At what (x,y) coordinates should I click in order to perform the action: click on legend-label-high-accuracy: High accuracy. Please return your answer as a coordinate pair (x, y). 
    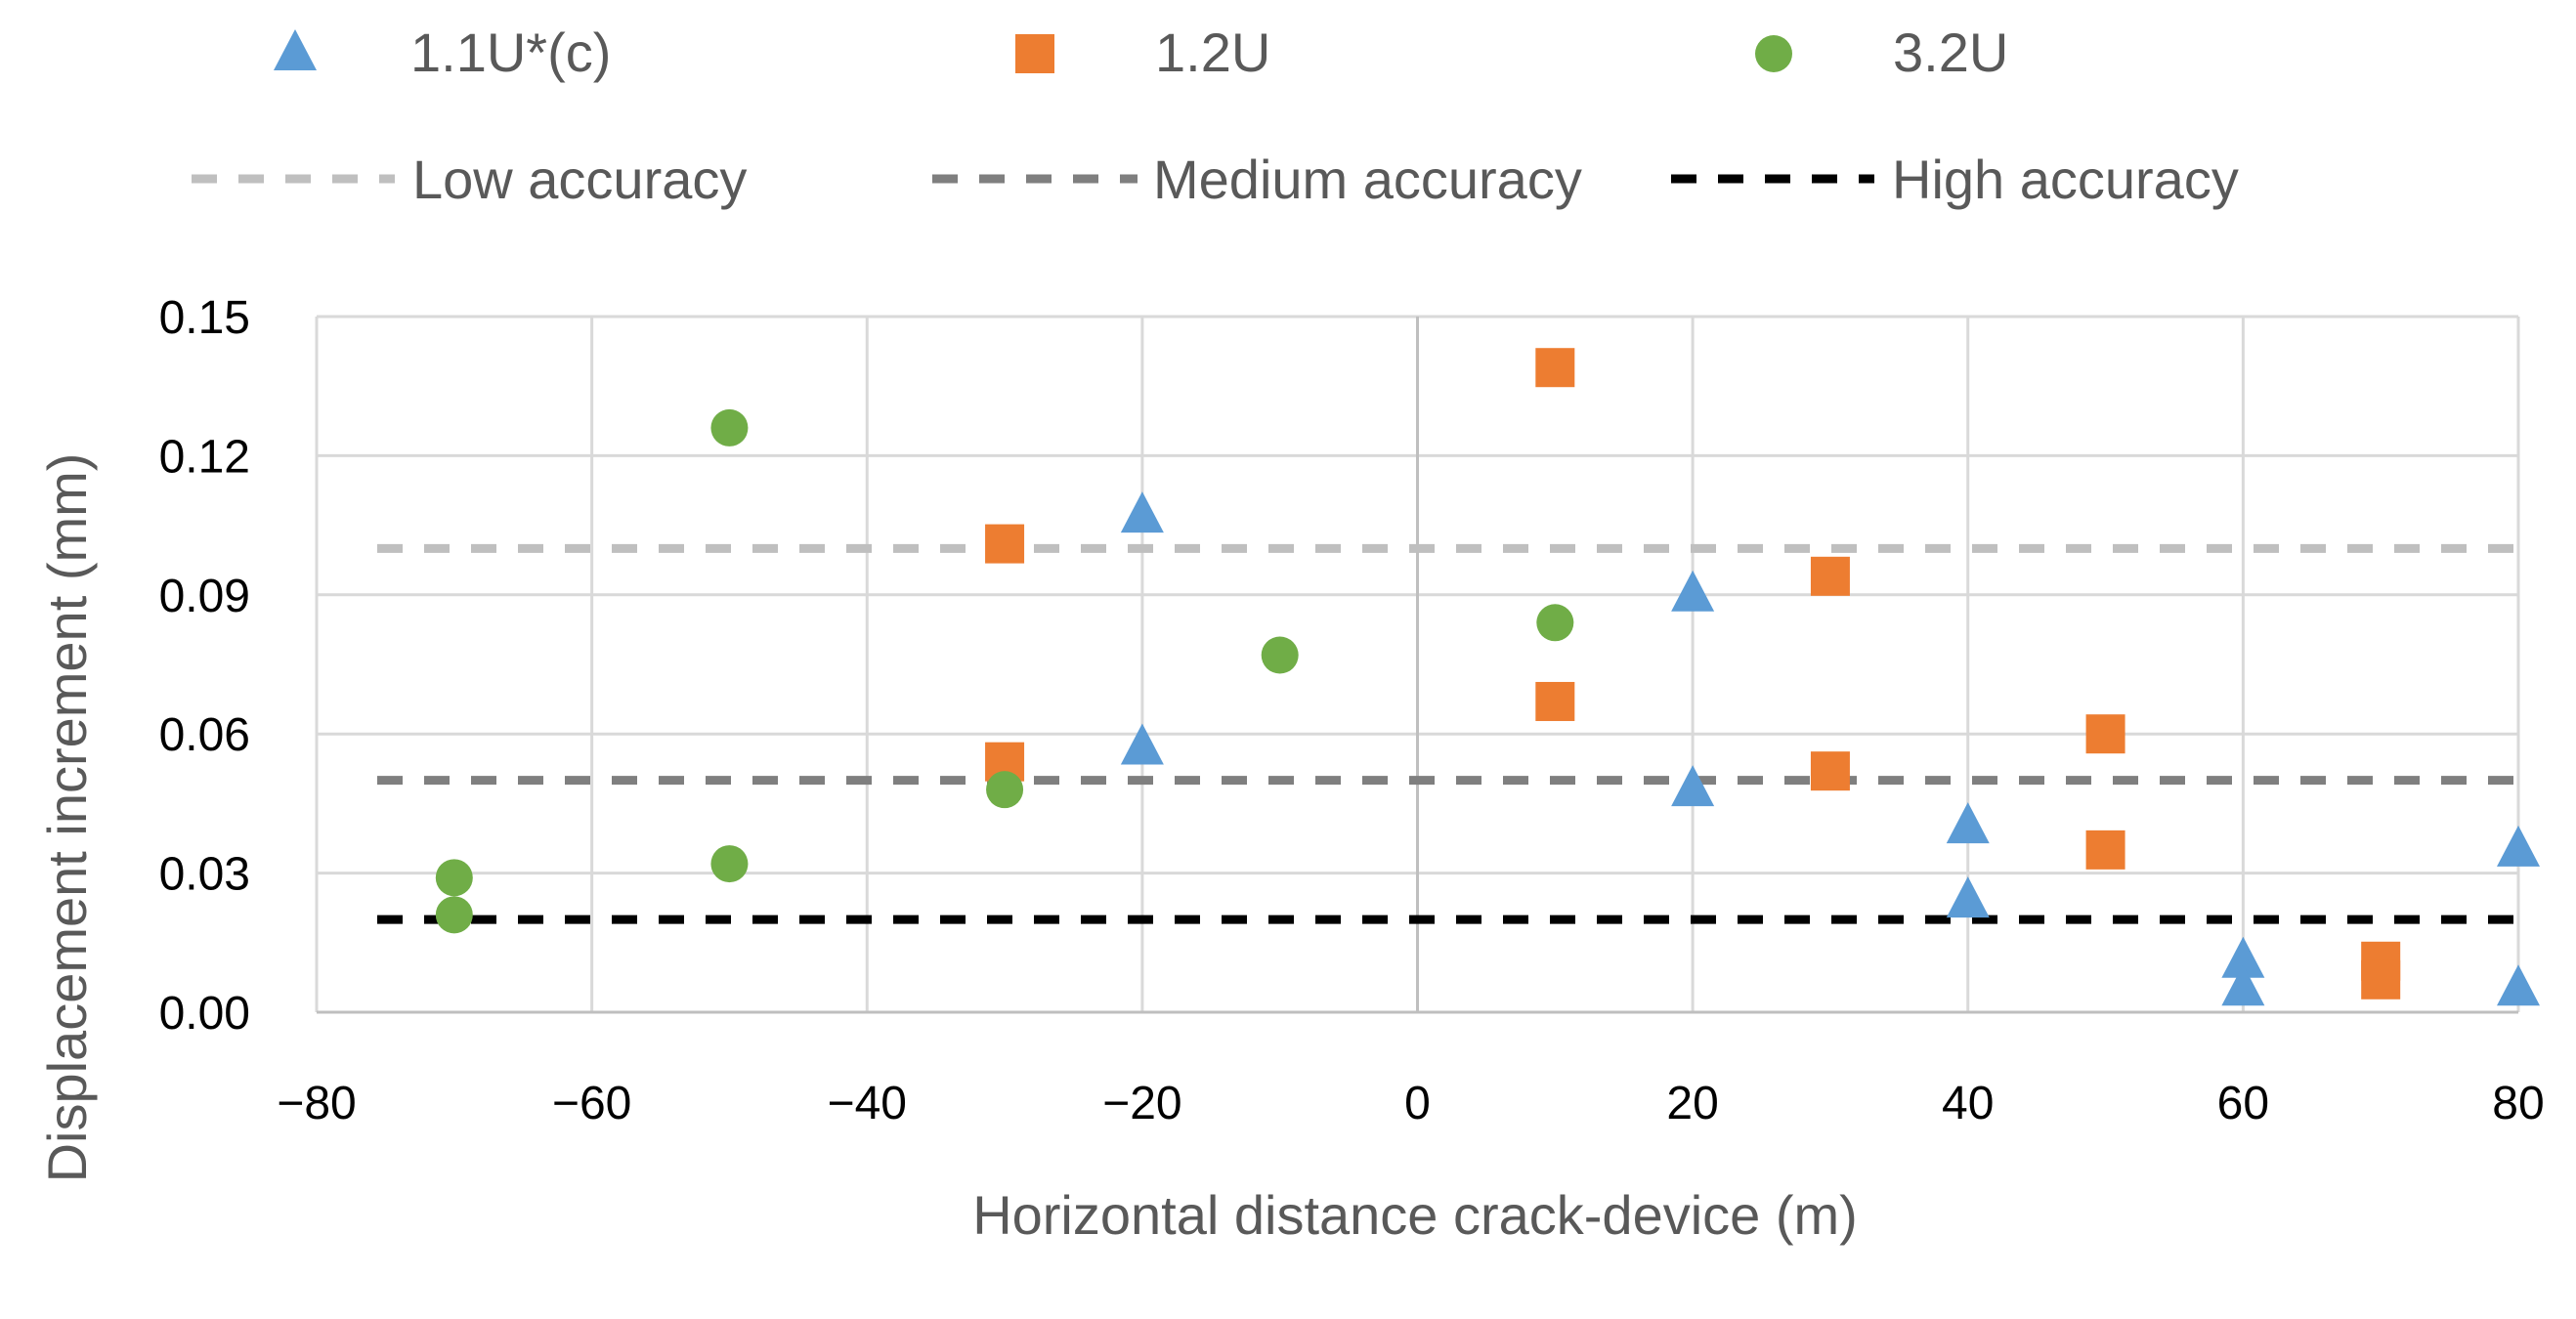
    Looking at the image, I should click on (2065, 179).